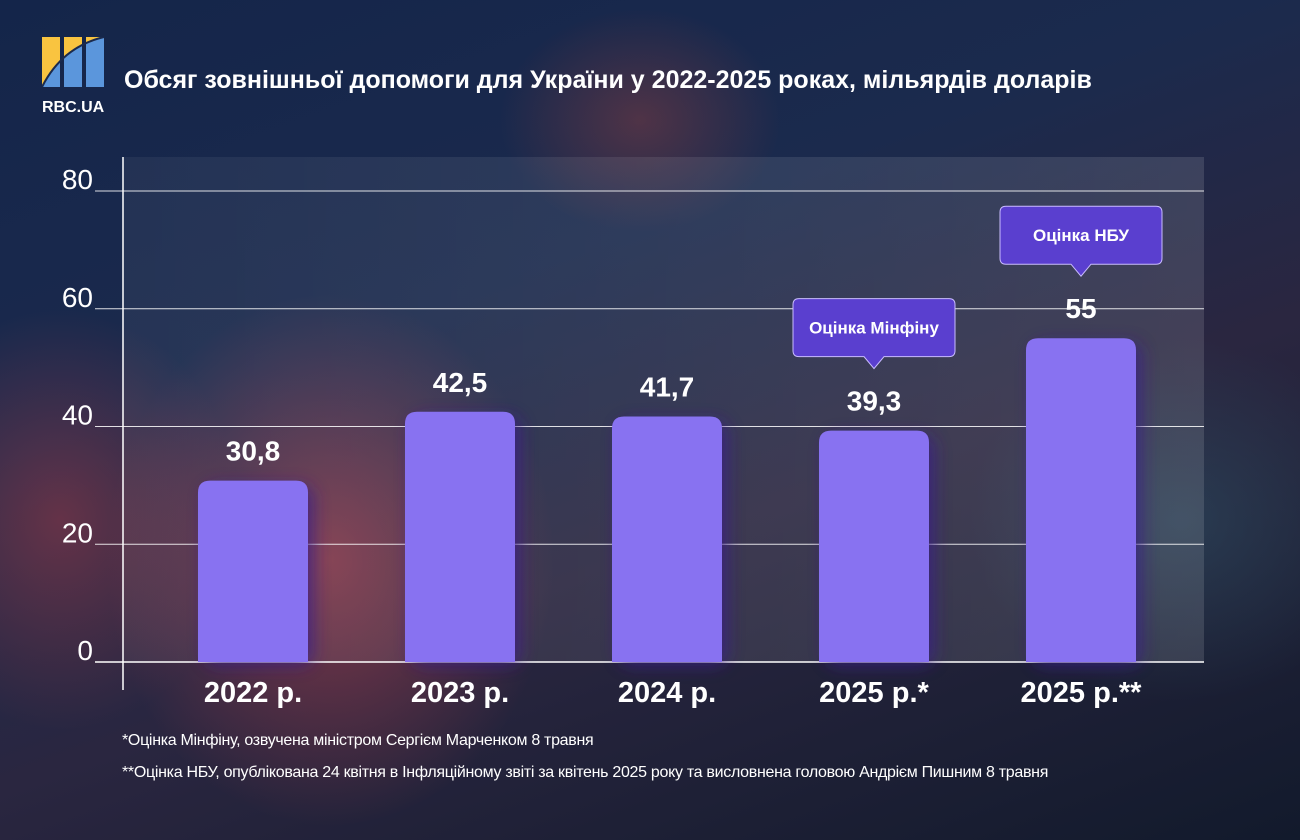  Describe the element at coordinates (253, 693) in the screenshot. I see `x-tick-label: 2022 р.` at that location.